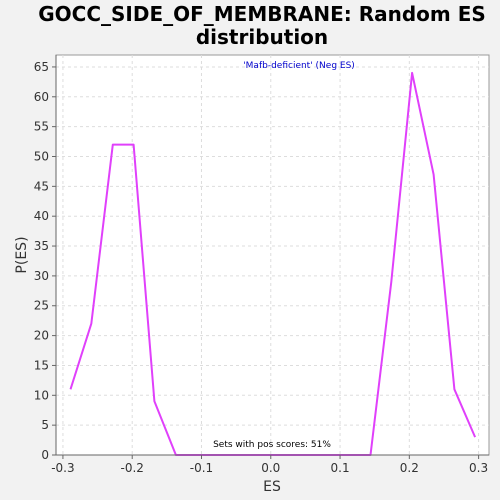 The image size is (500, 500). What do you see at coordinates (41, 395) in the screenshot?
I see `y-tick-label: 10` at bounding box center [41, 395].